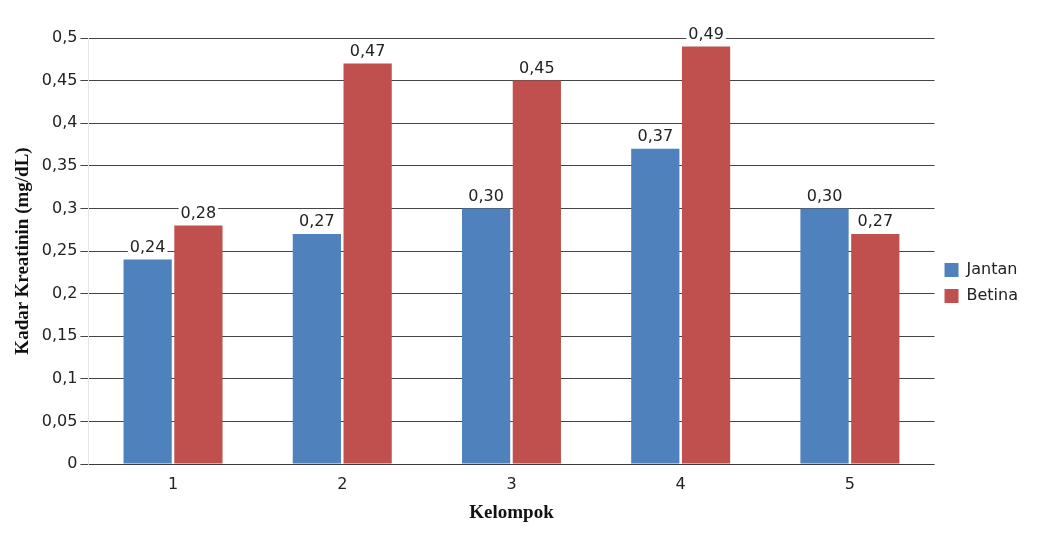 The width and height of the screenshot is (1054, 544). I want to click on data-label: 0,49, so click(706, 33).